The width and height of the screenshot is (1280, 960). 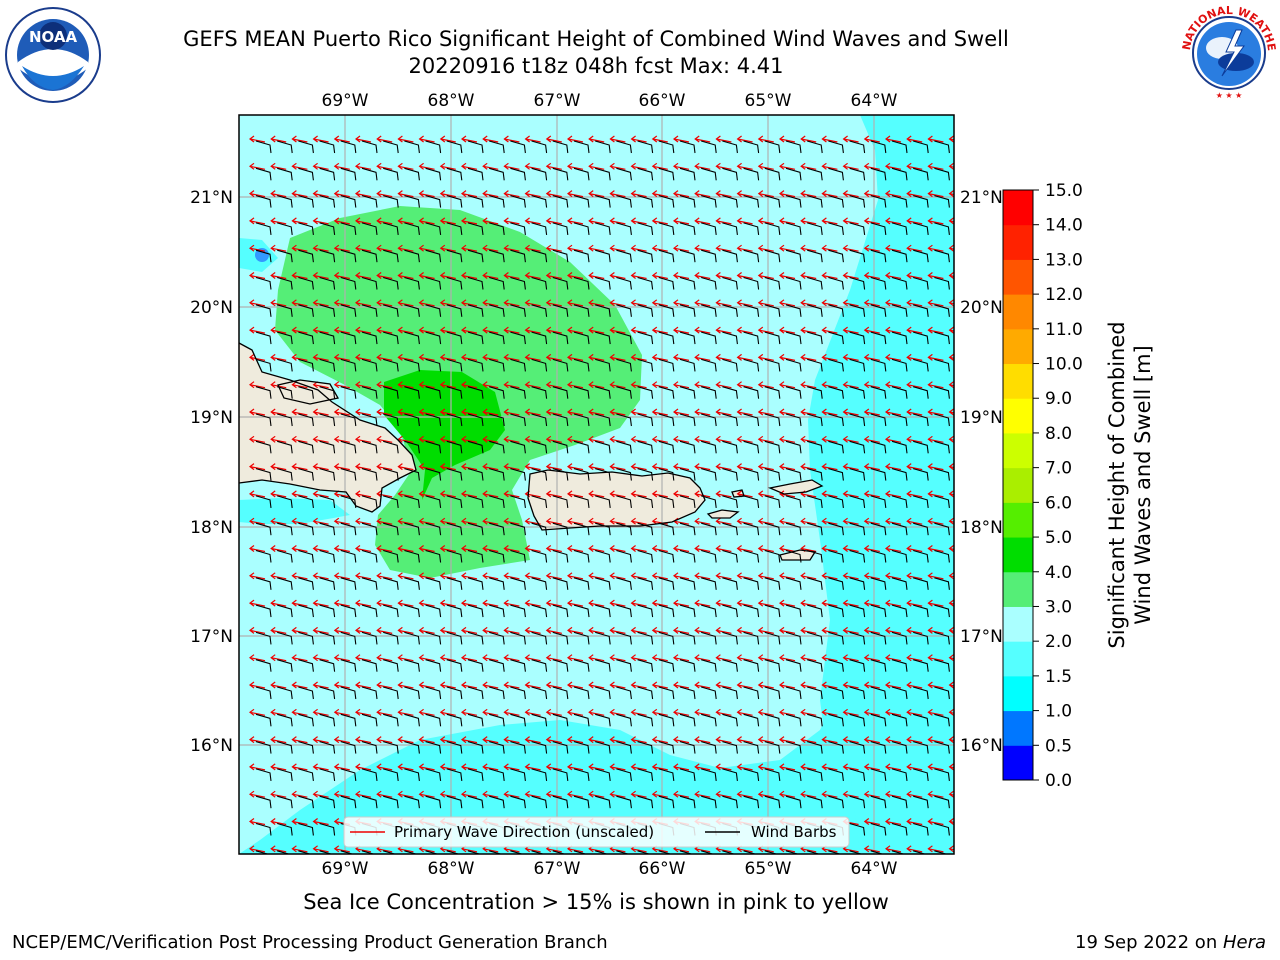 I want to click on colorbar-tick-label: 11.0, so click(x=1064, y=330).